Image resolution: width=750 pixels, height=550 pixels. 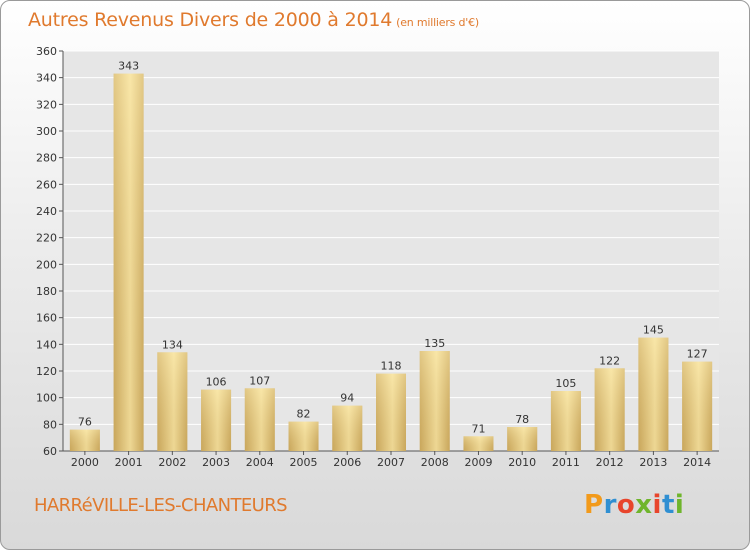 What do you see at coordinates (46, 344) in the screenshot?
I see `y-tick-label: 140` at bounding box center [46, 344].